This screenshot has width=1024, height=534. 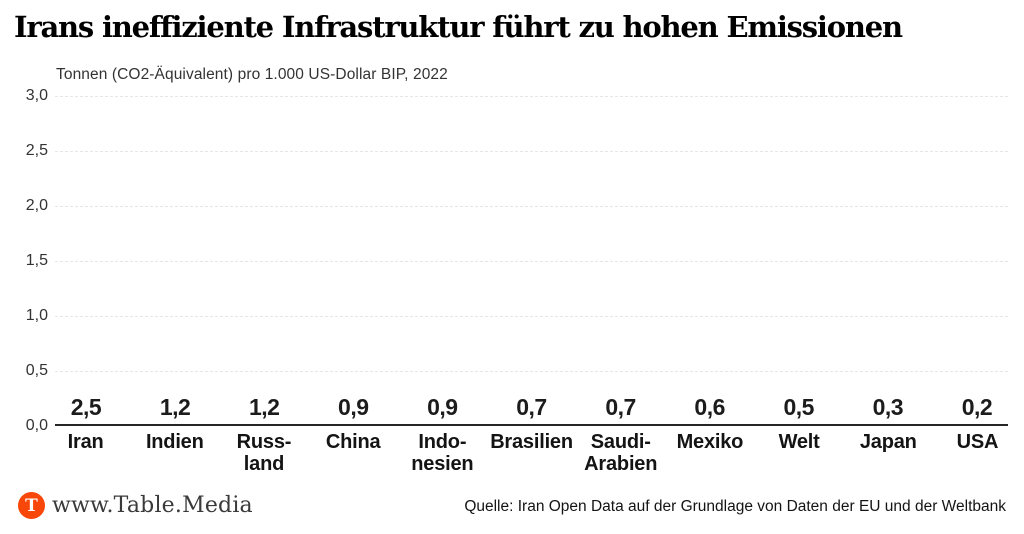 What do you see at coordinates (36, 95) in the screenshot?
I see `y-tick-label: 3,0` at bounding box center [36, 95].